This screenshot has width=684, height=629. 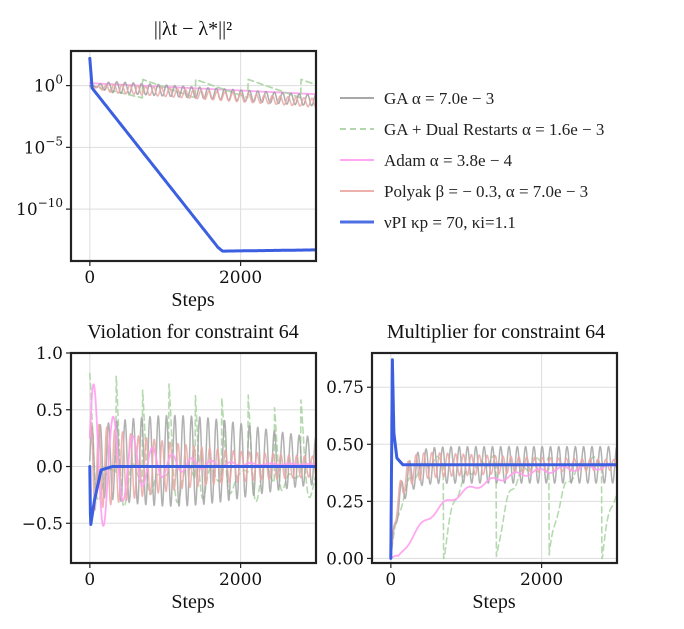 What do you see at coordinates (49, 468) in the screenshot?
I see `y-tick-label: 0.0` at bounding box center [49, 468].